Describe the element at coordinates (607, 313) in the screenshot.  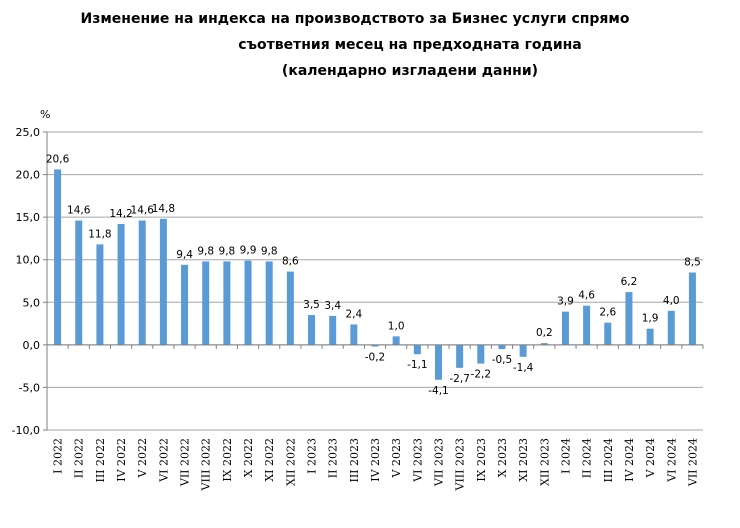
I see `data-label: 2,6` at that location.